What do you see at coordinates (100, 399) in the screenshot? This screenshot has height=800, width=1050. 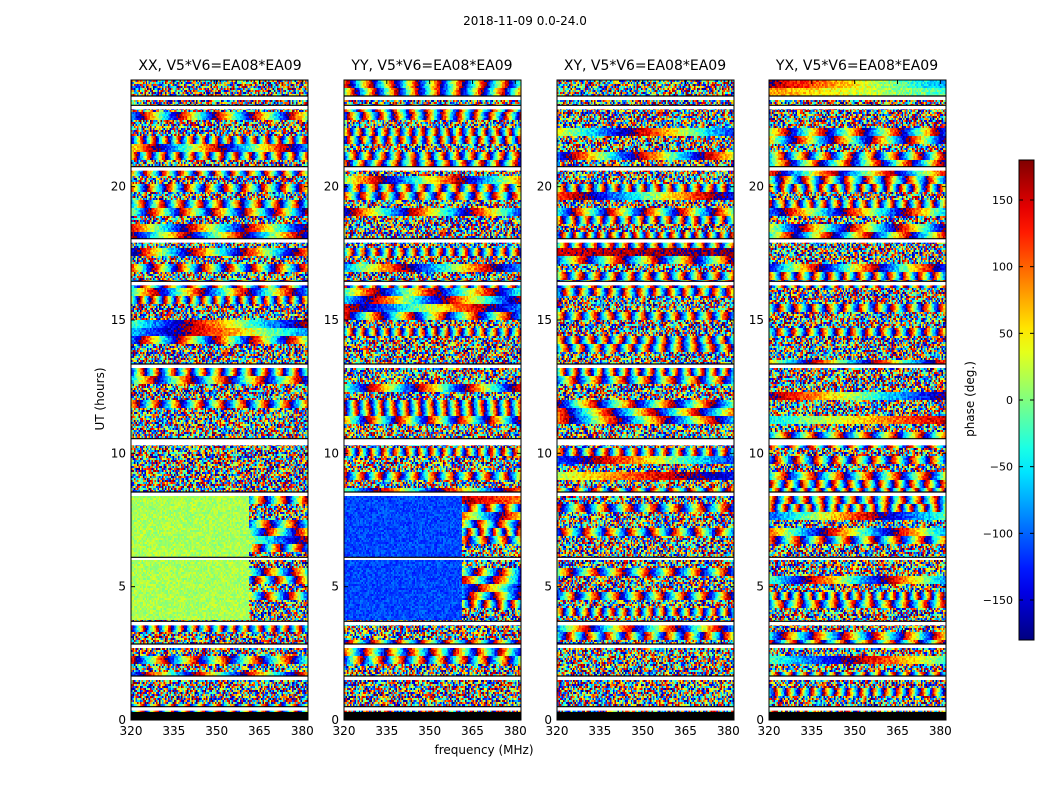 I see `y-axis-label: UT (hours)` at bounding box center [100, 399].